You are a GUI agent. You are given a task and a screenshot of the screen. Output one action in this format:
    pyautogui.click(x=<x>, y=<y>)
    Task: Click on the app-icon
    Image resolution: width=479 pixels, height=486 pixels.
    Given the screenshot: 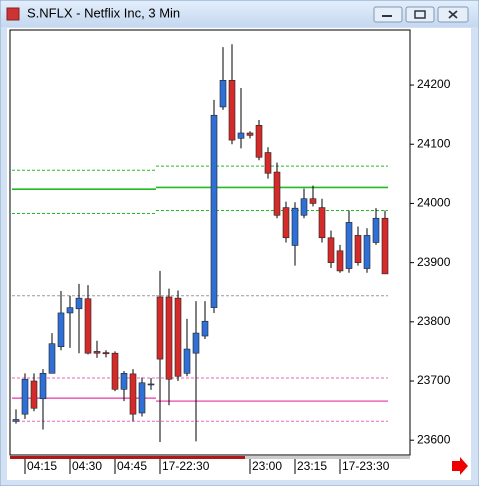 What is the action you would take?
    pyautogui.click(x=13, y=14)
    